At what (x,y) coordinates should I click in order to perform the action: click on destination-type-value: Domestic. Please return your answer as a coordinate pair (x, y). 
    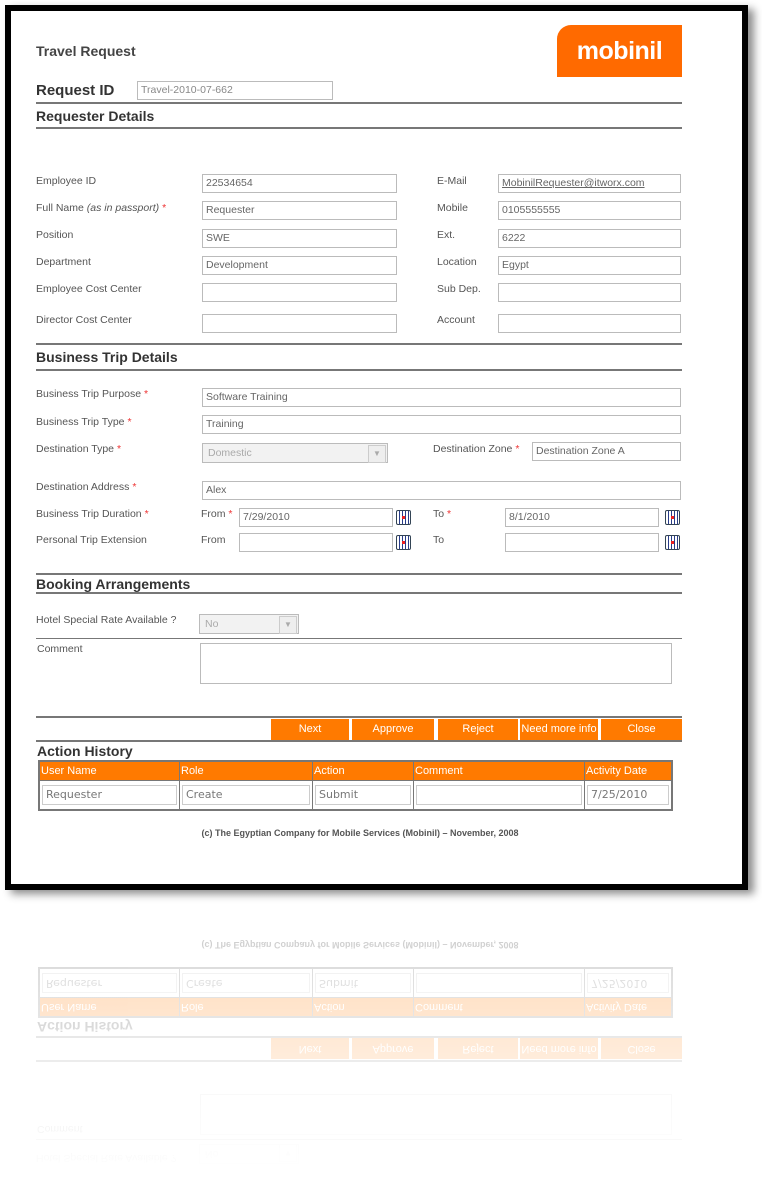
    Looking at the image, I should click on (230, 453).